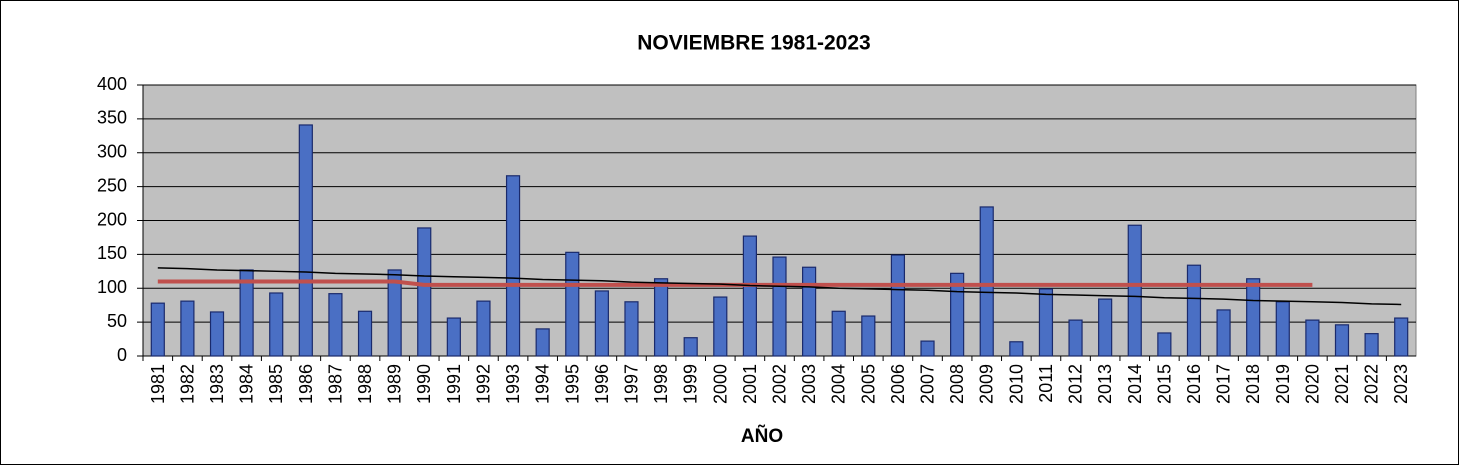 Image resolution: width=1459 pixels, height=465 pixels. What do you see at coordinates (1224, 384) in the screenshot?
I see `x-tick-label: 2017` at bounding box center [1224, 384].